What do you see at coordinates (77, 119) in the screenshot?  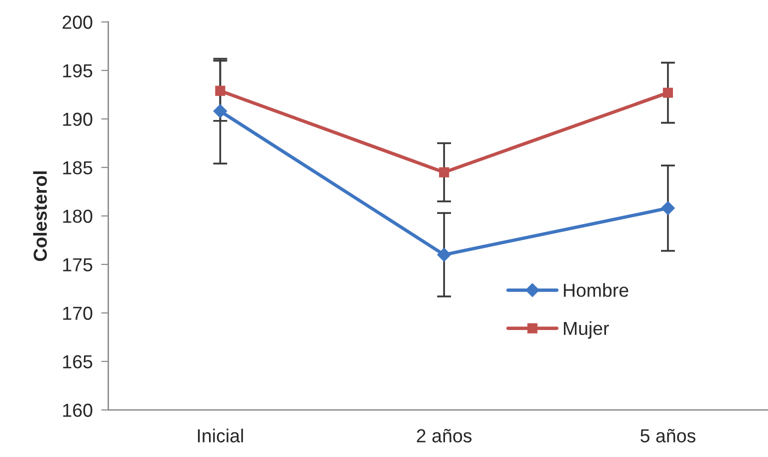 I see `y-tick-label: 190` at bounding box center [77, 119].